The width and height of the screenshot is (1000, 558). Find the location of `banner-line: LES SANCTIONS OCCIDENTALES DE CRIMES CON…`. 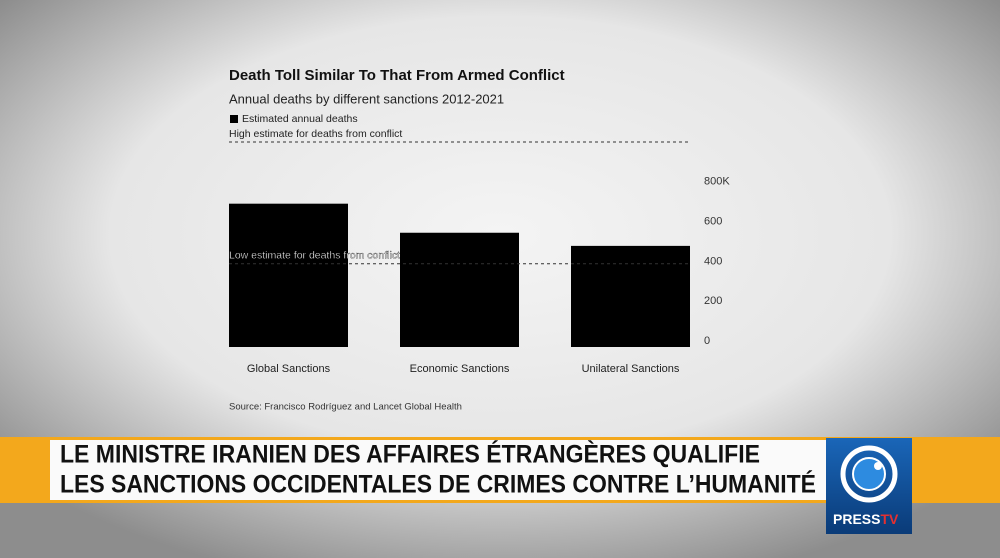

banner-line: LES SANCTIONS OCCIDENTALES DE CRIMES CON… is located at coordinates (438, 484).